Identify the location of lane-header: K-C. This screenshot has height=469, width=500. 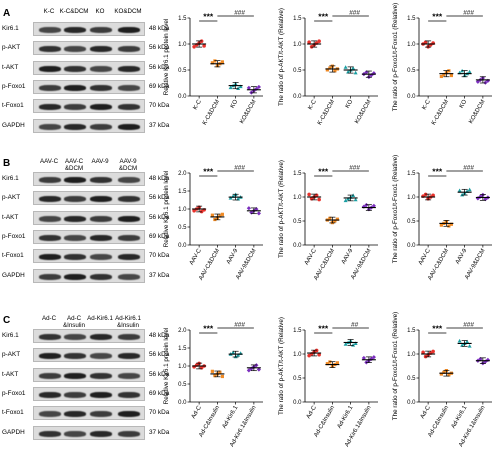
(49, 11).